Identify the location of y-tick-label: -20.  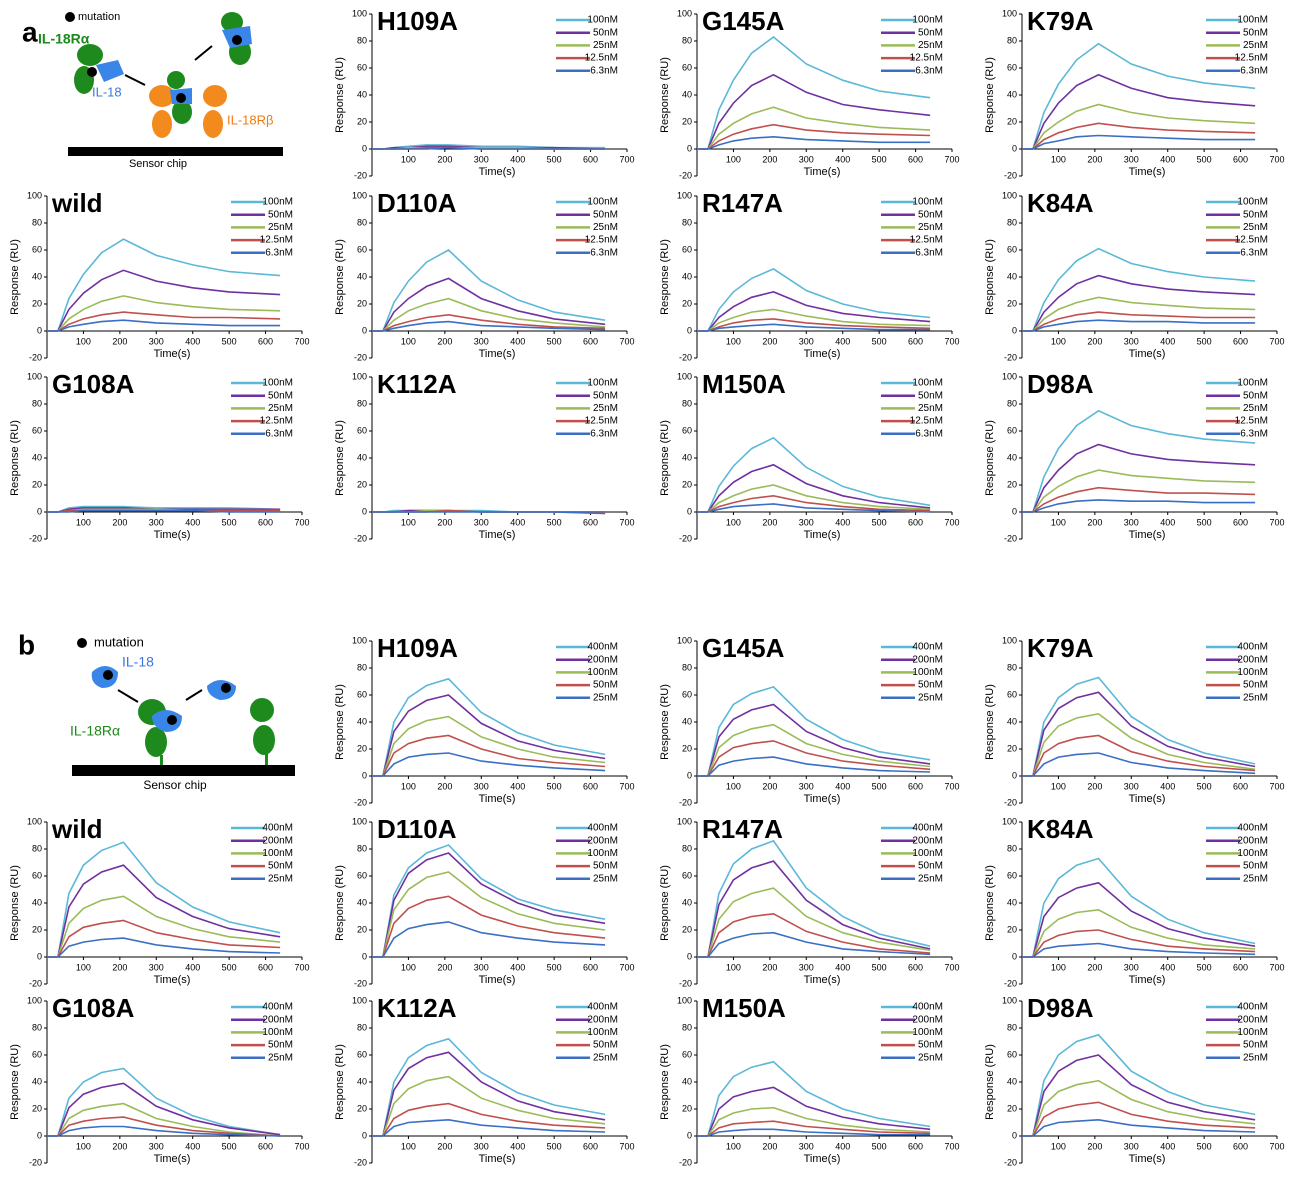
(1010, 357).